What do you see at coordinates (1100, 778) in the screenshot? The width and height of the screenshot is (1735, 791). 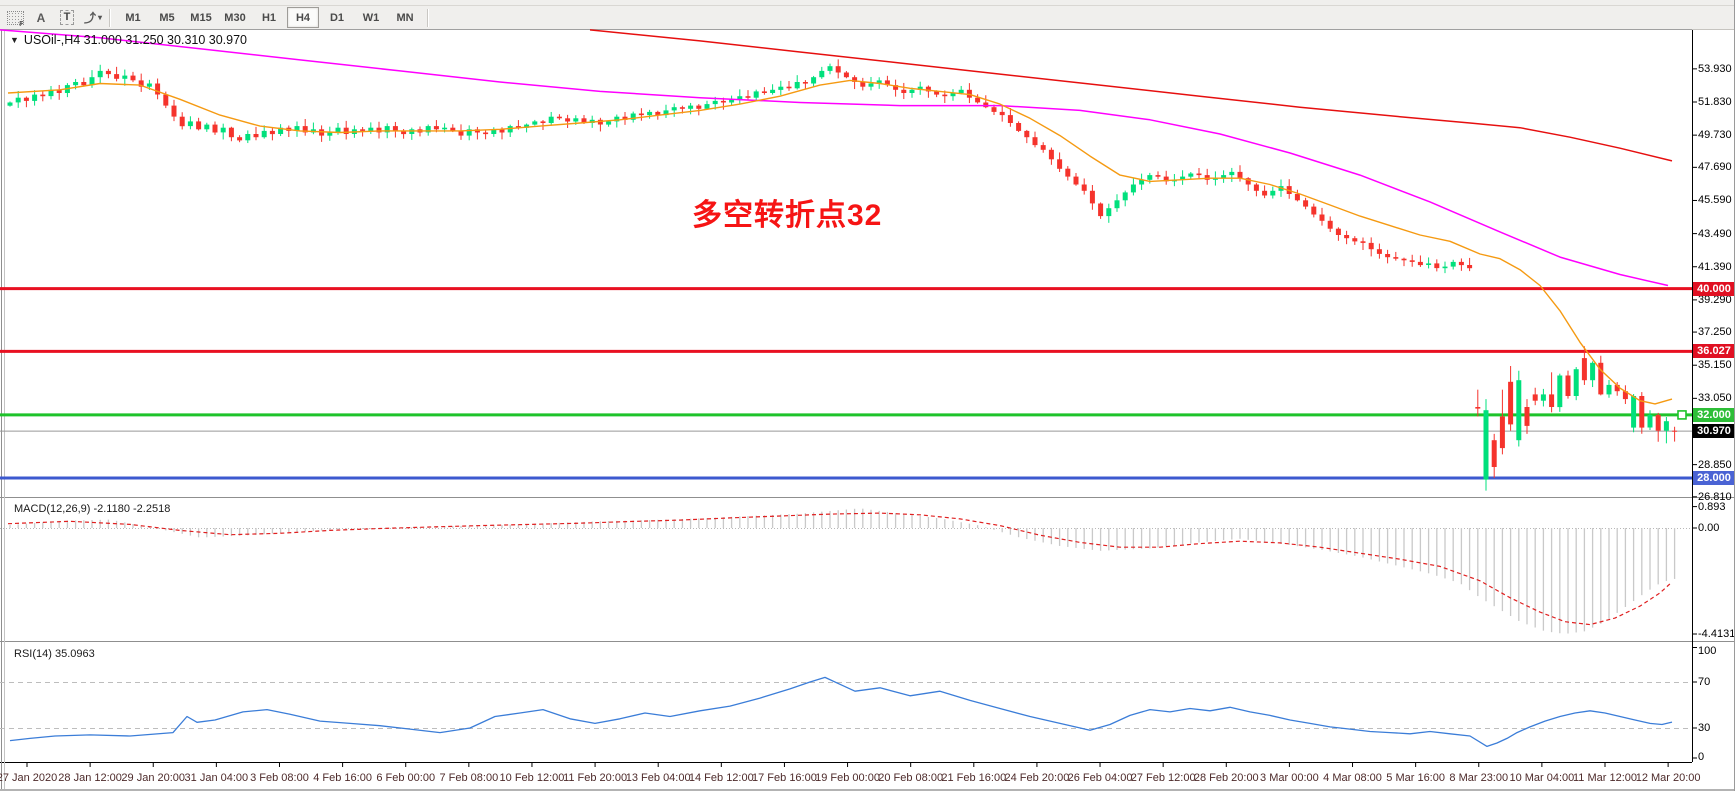 I see `date-axis-label: 26 Feb 04:00` at bounding box center [1100, 778].